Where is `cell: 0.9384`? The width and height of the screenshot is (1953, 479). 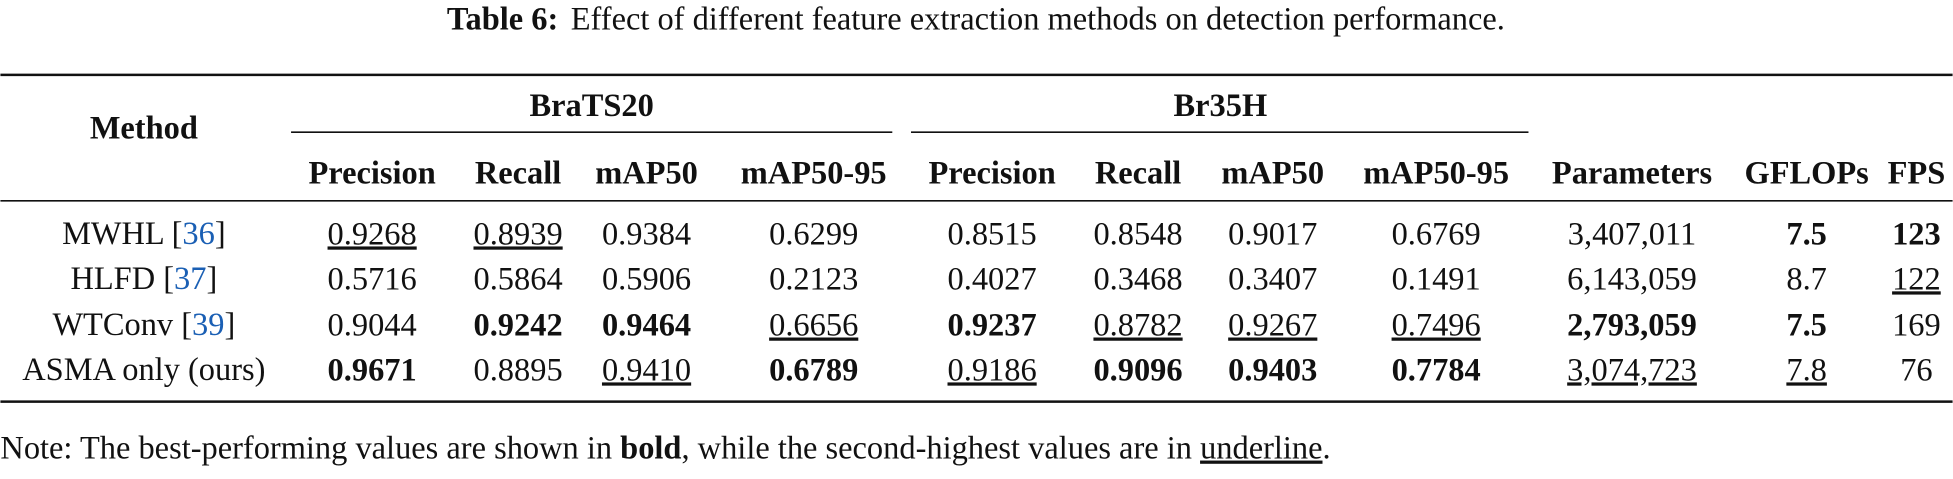
cell: 0.9384 is located at coordinates (646, 234).